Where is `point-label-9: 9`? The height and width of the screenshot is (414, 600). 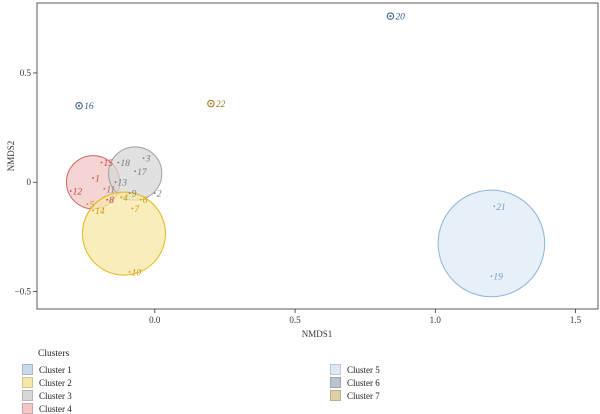 point-label-9: 9 is located at coordinates (134, 195).